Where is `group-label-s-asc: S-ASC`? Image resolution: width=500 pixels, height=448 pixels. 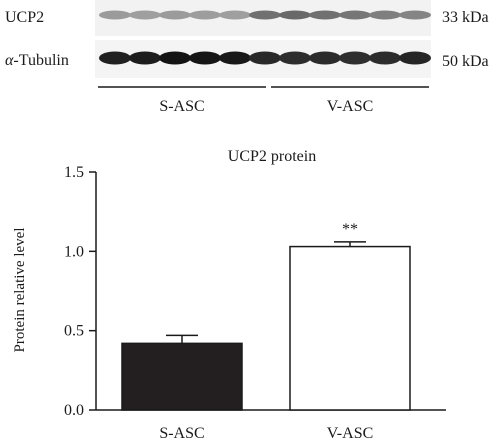 group-label-s-asc: S-ASC is located at coordinates (181, 106).